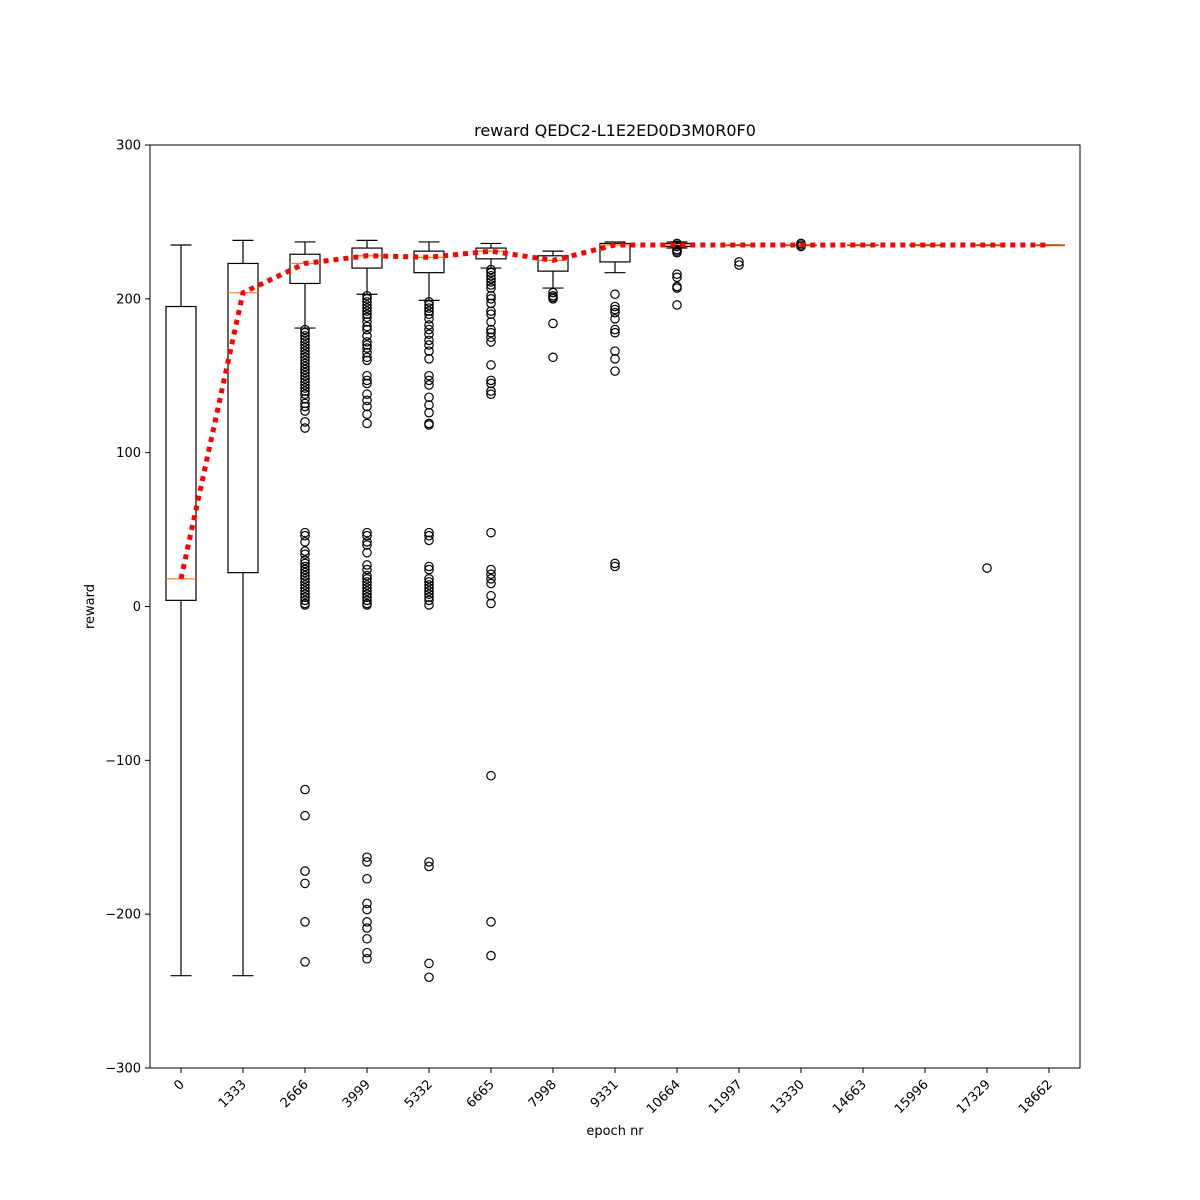 The height and width of the screenshot is (1200, 1200). Describe the element at coordinates (123, 1069) in the screenshot. I see `y-tick-label: −300` at that location.